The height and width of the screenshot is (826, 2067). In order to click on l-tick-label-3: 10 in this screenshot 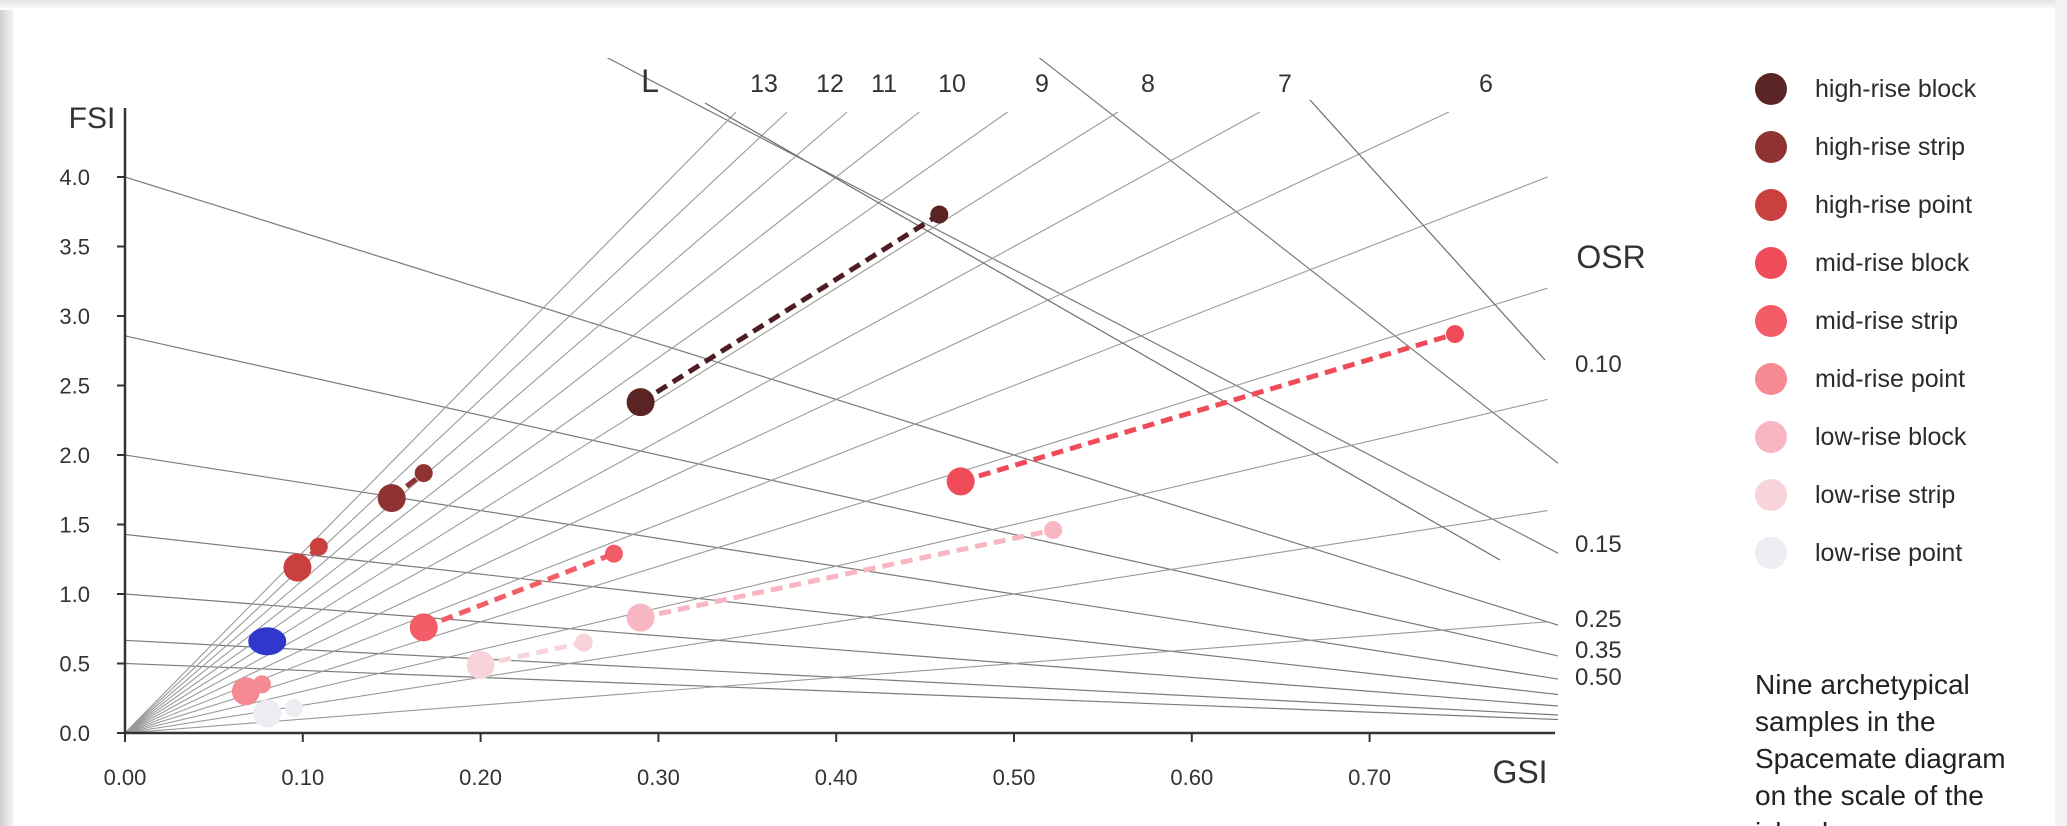, I will do `click(952, 84)`.